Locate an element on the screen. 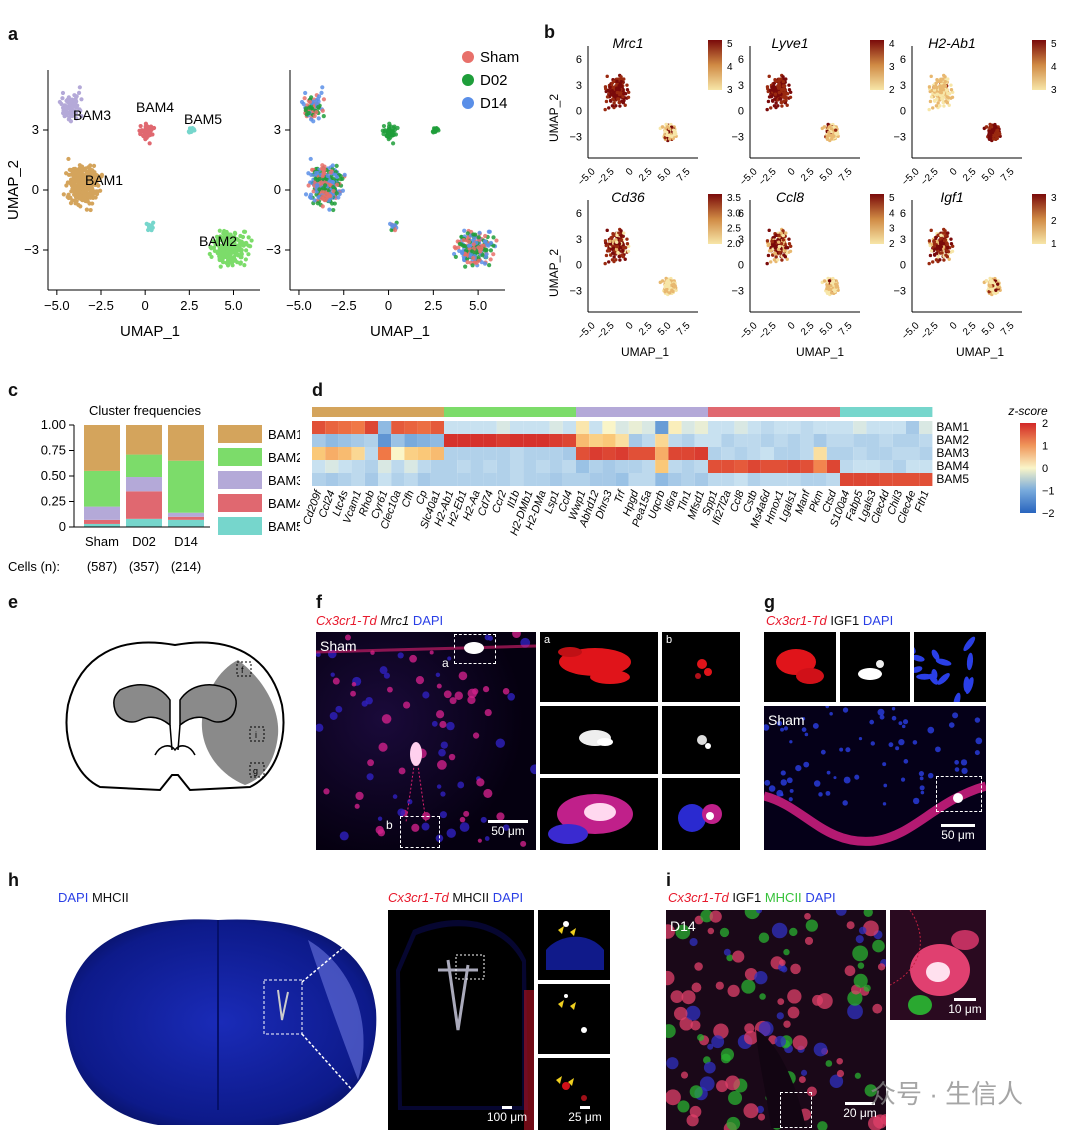 This screenshot has height=1135, width=1080. column-label: Cp is located at coordinates (422, 497).